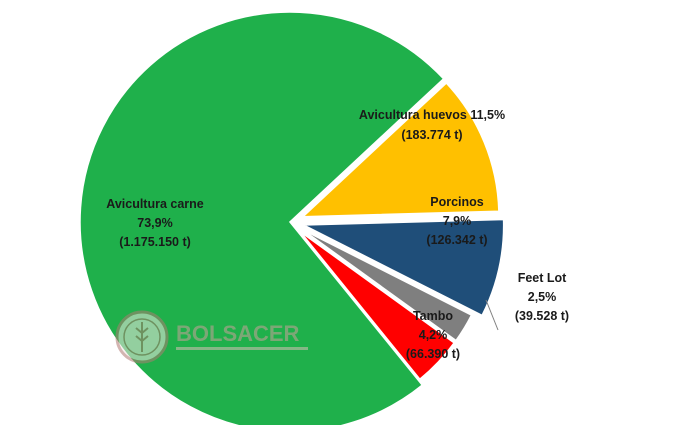 This screenshot has height=425, width=698. I want to click on label-feetlot: Feet Lot 2,5% (39.528 t), so click(542, 297).